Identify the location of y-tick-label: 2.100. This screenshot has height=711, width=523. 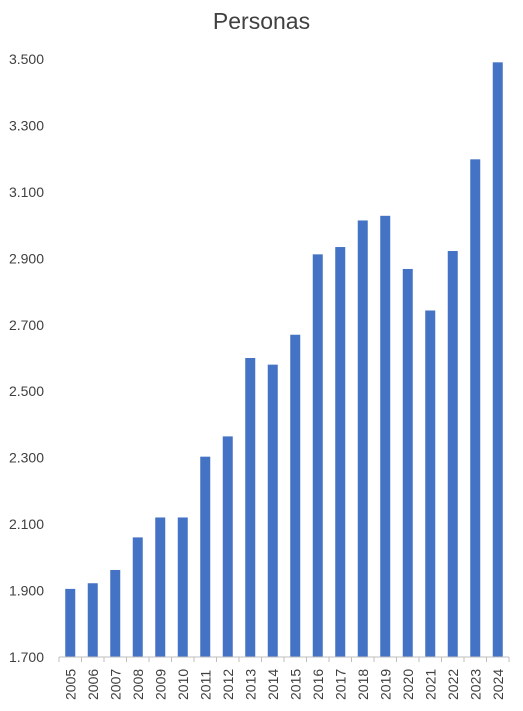
(26, 524).